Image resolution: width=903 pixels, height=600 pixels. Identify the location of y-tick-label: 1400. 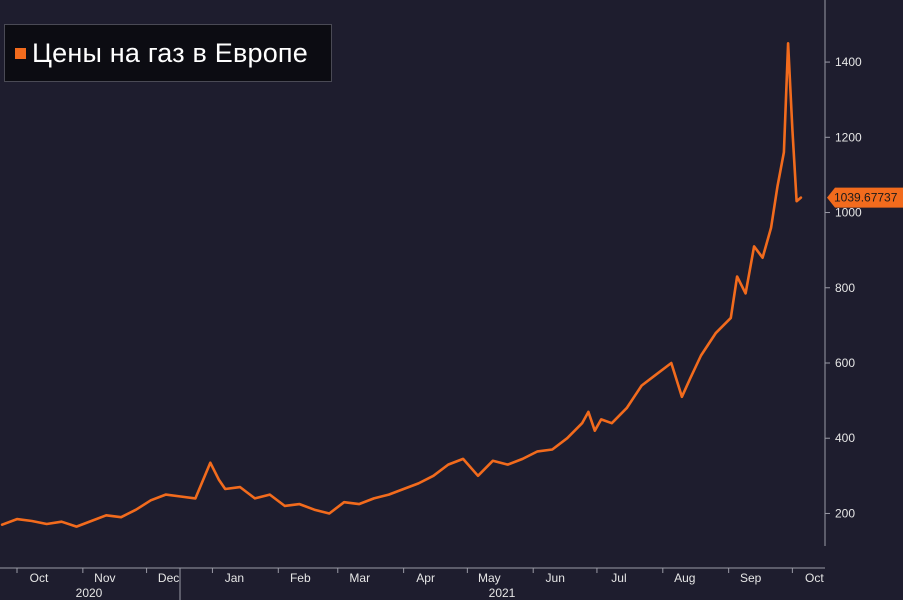
(848, 62).